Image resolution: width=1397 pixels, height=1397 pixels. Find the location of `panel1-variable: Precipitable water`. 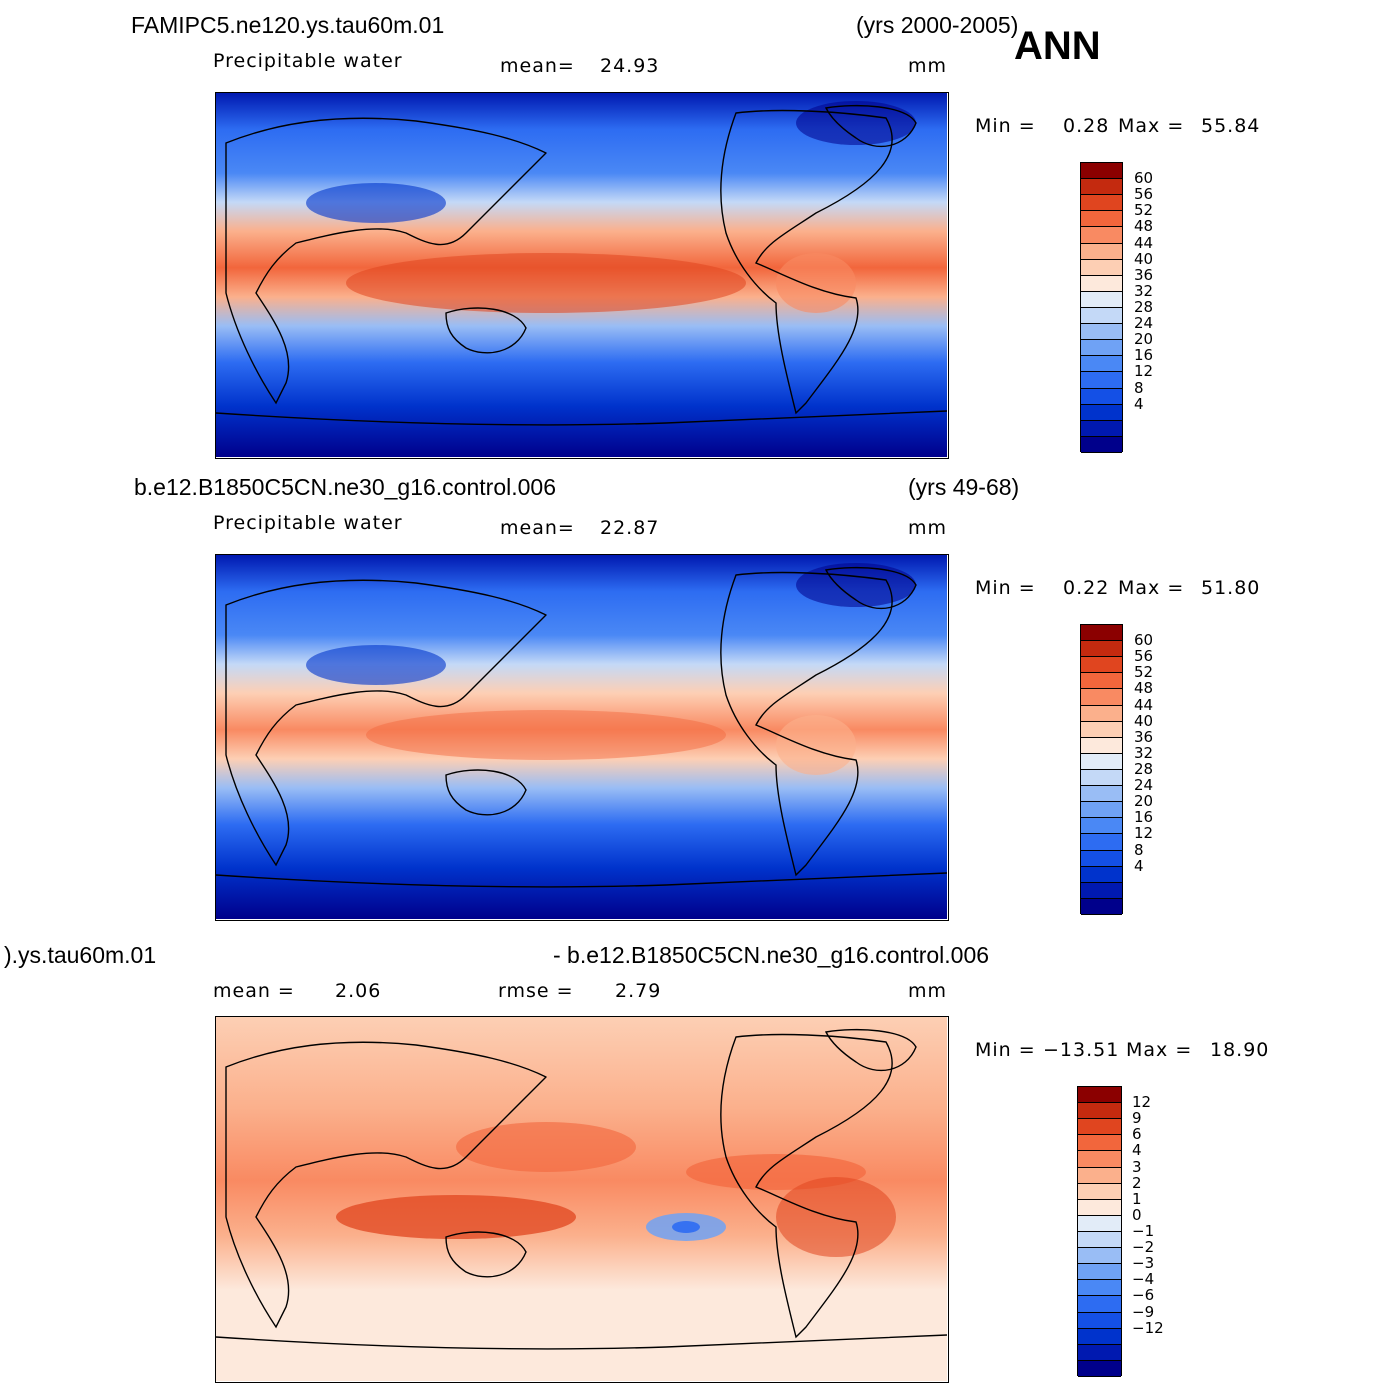

panel1-variable: Precipitable water is located at coordinates (308, 61).